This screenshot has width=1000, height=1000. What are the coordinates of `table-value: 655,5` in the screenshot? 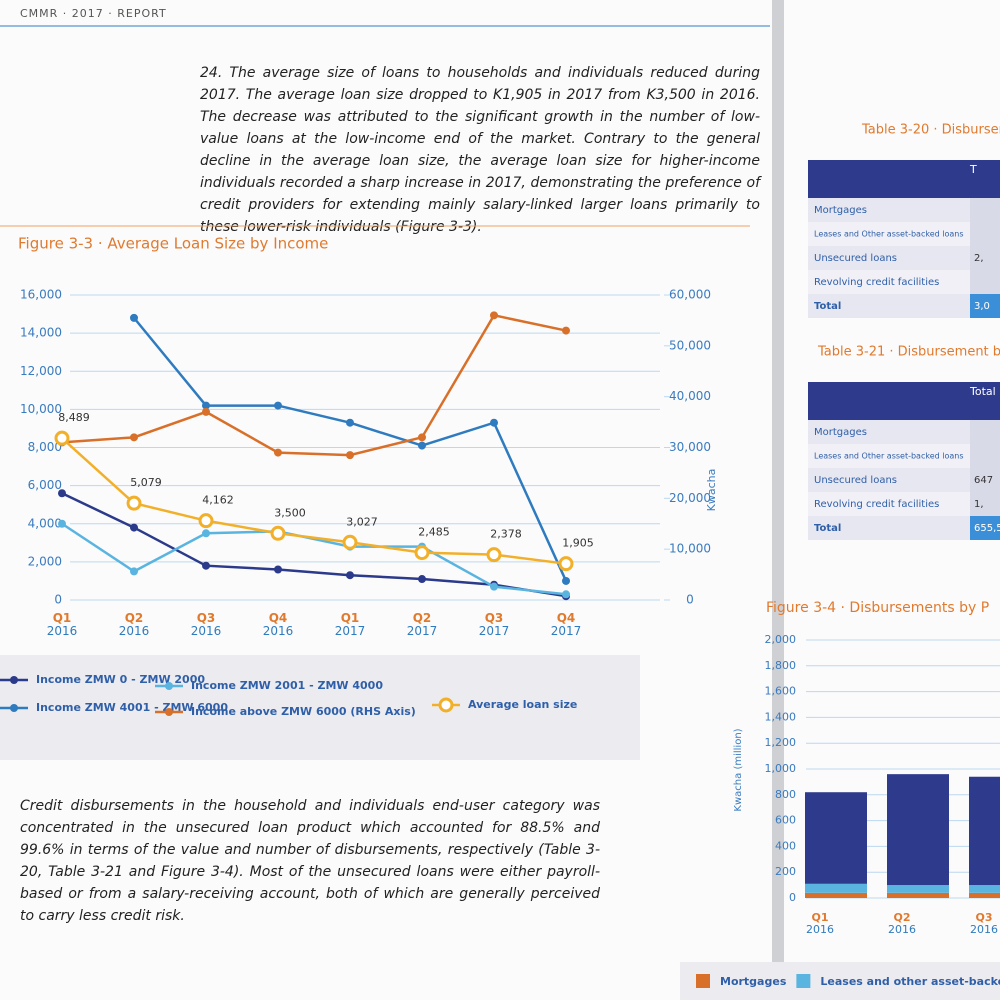 It's located at (987, 528).